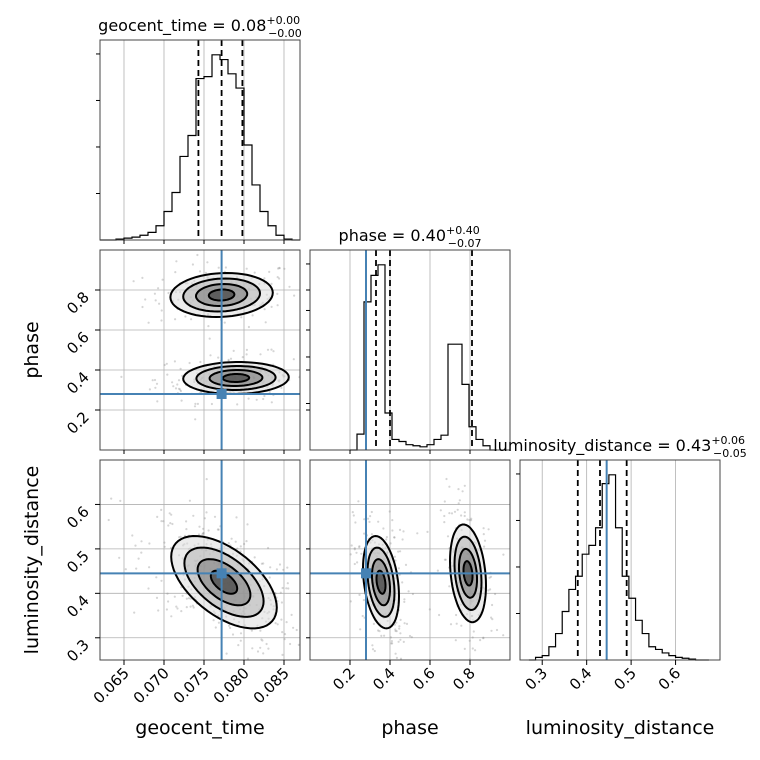 The width and height of the screenshot is (760, 760). What do you see at coordinates (78, 651) in the screenshot?
I see `y-tick-label: 0.3` at bounding box center [78, 651].